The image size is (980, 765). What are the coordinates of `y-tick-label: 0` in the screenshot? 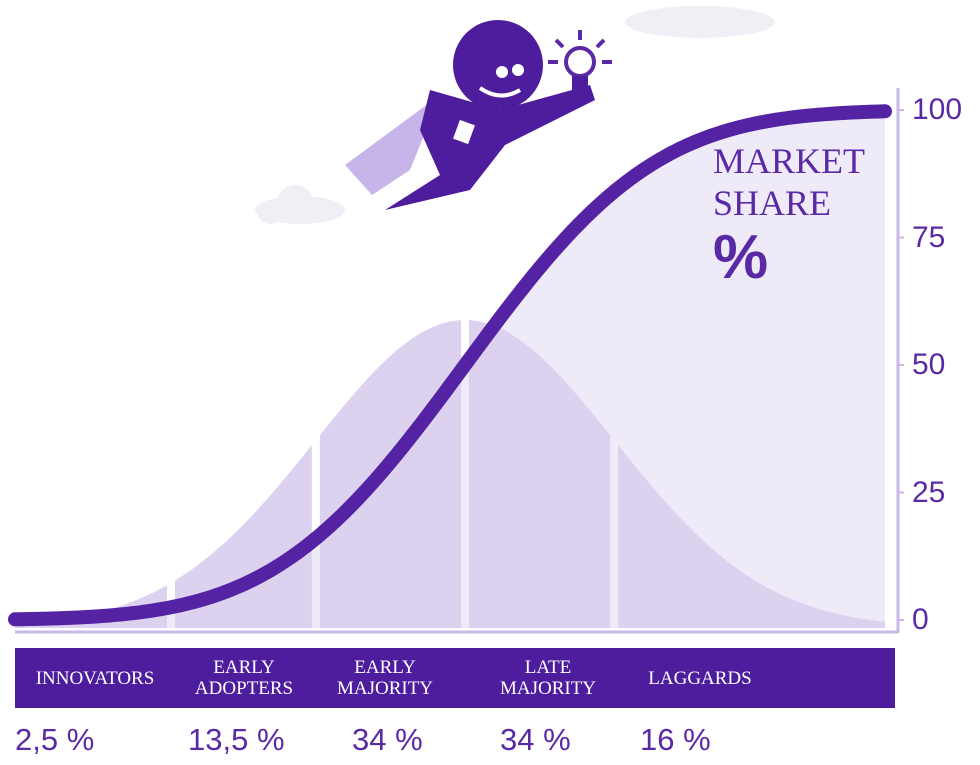 It's located at (920, 619).